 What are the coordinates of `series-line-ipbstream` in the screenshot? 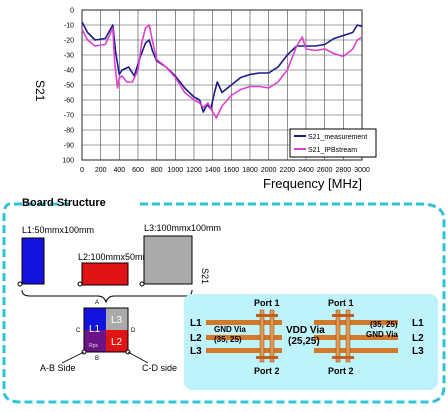 It's located at (222, 71).